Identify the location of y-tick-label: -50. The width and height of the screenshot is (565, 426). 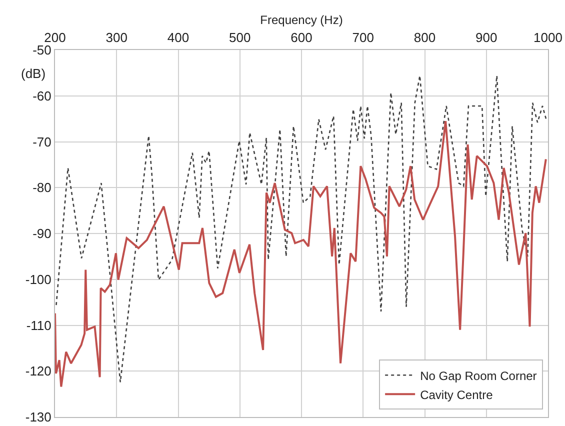
(42, 50).